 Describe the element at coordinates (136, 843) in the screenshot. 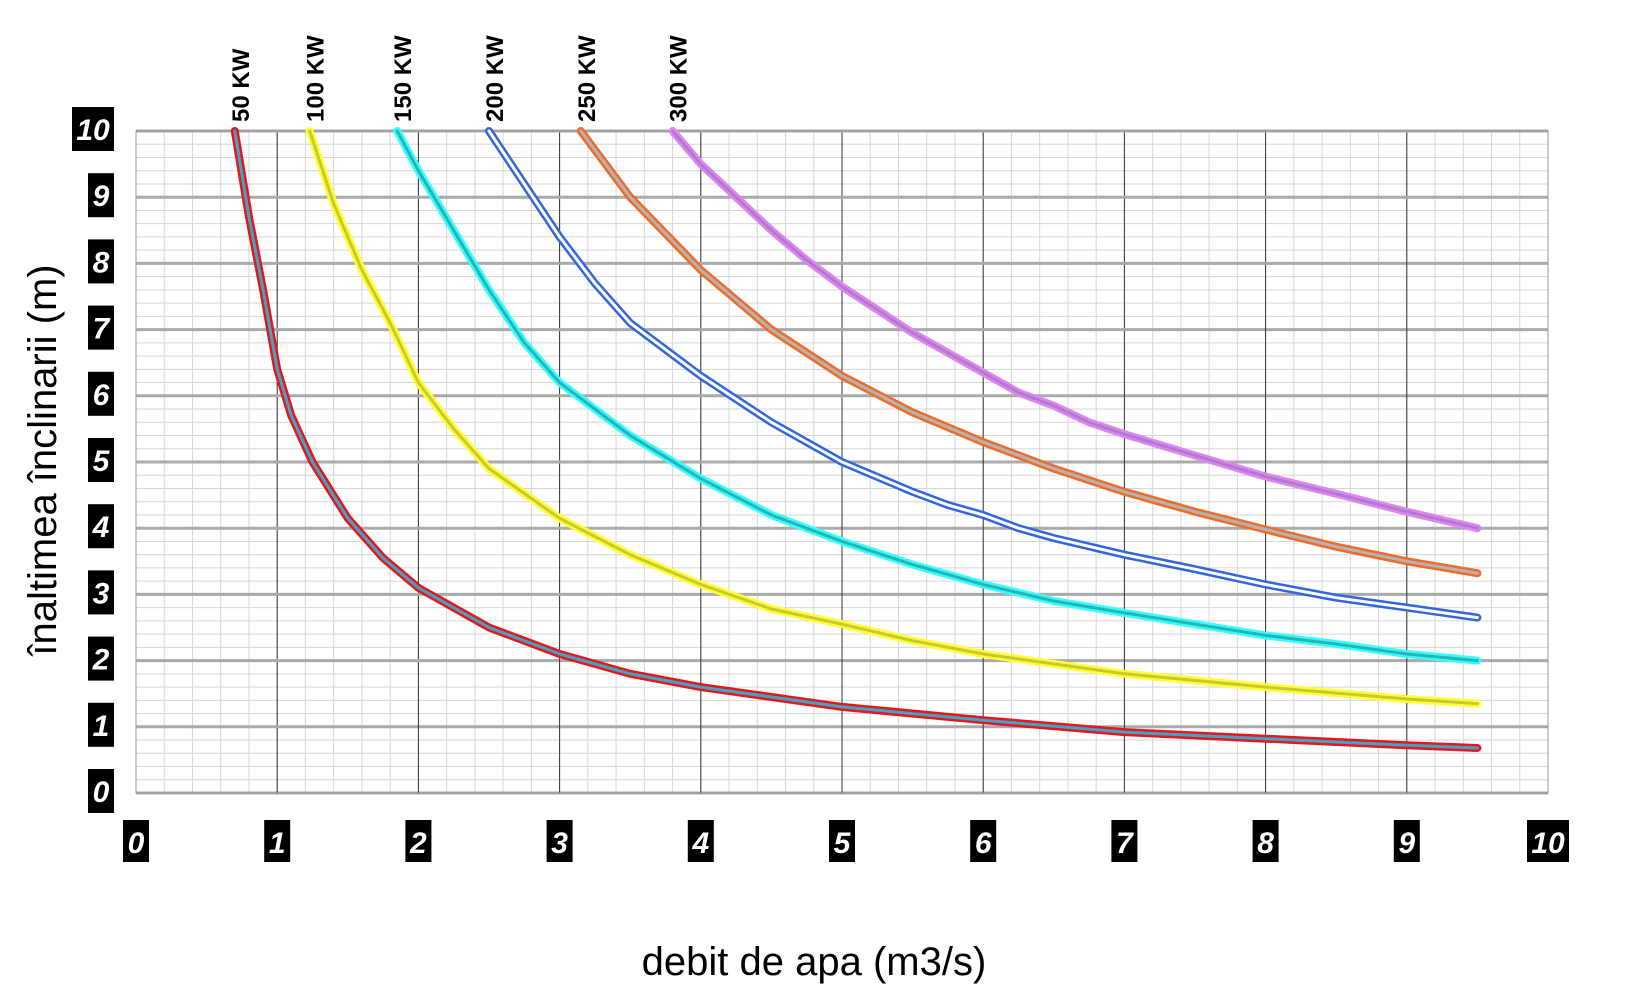

I see `x-tick-text: 0` at that location.